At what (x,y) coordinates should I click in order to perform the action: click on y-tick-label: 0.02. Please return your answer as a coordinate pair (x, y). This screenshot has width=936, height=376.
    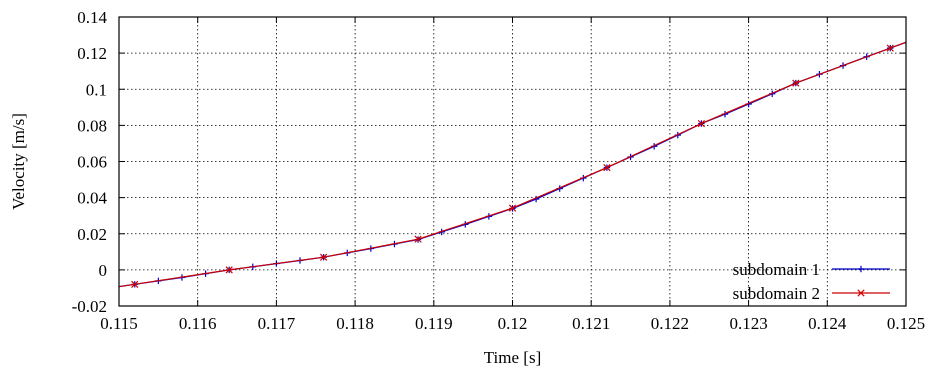
    Looking at the image, I should click on (92, 234).